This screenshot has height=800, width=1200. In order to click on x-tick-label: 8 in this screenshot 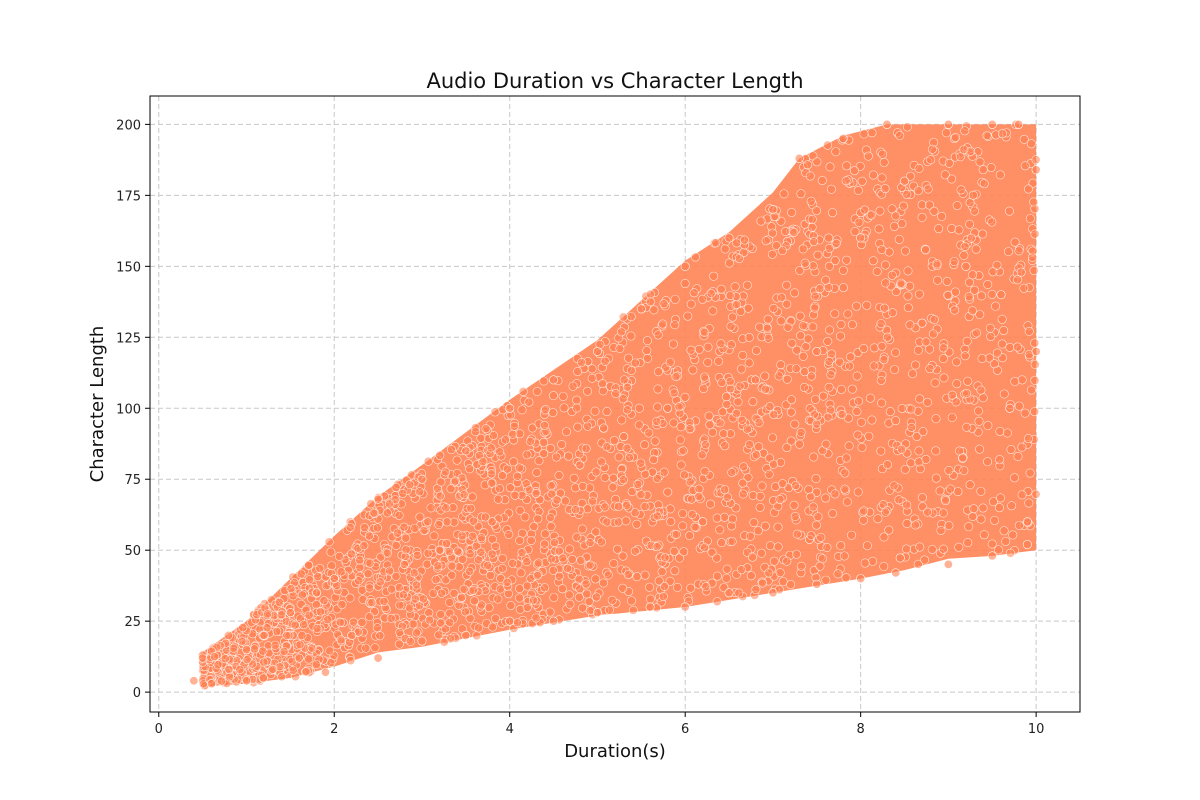, I will do `click(861, 729)`.